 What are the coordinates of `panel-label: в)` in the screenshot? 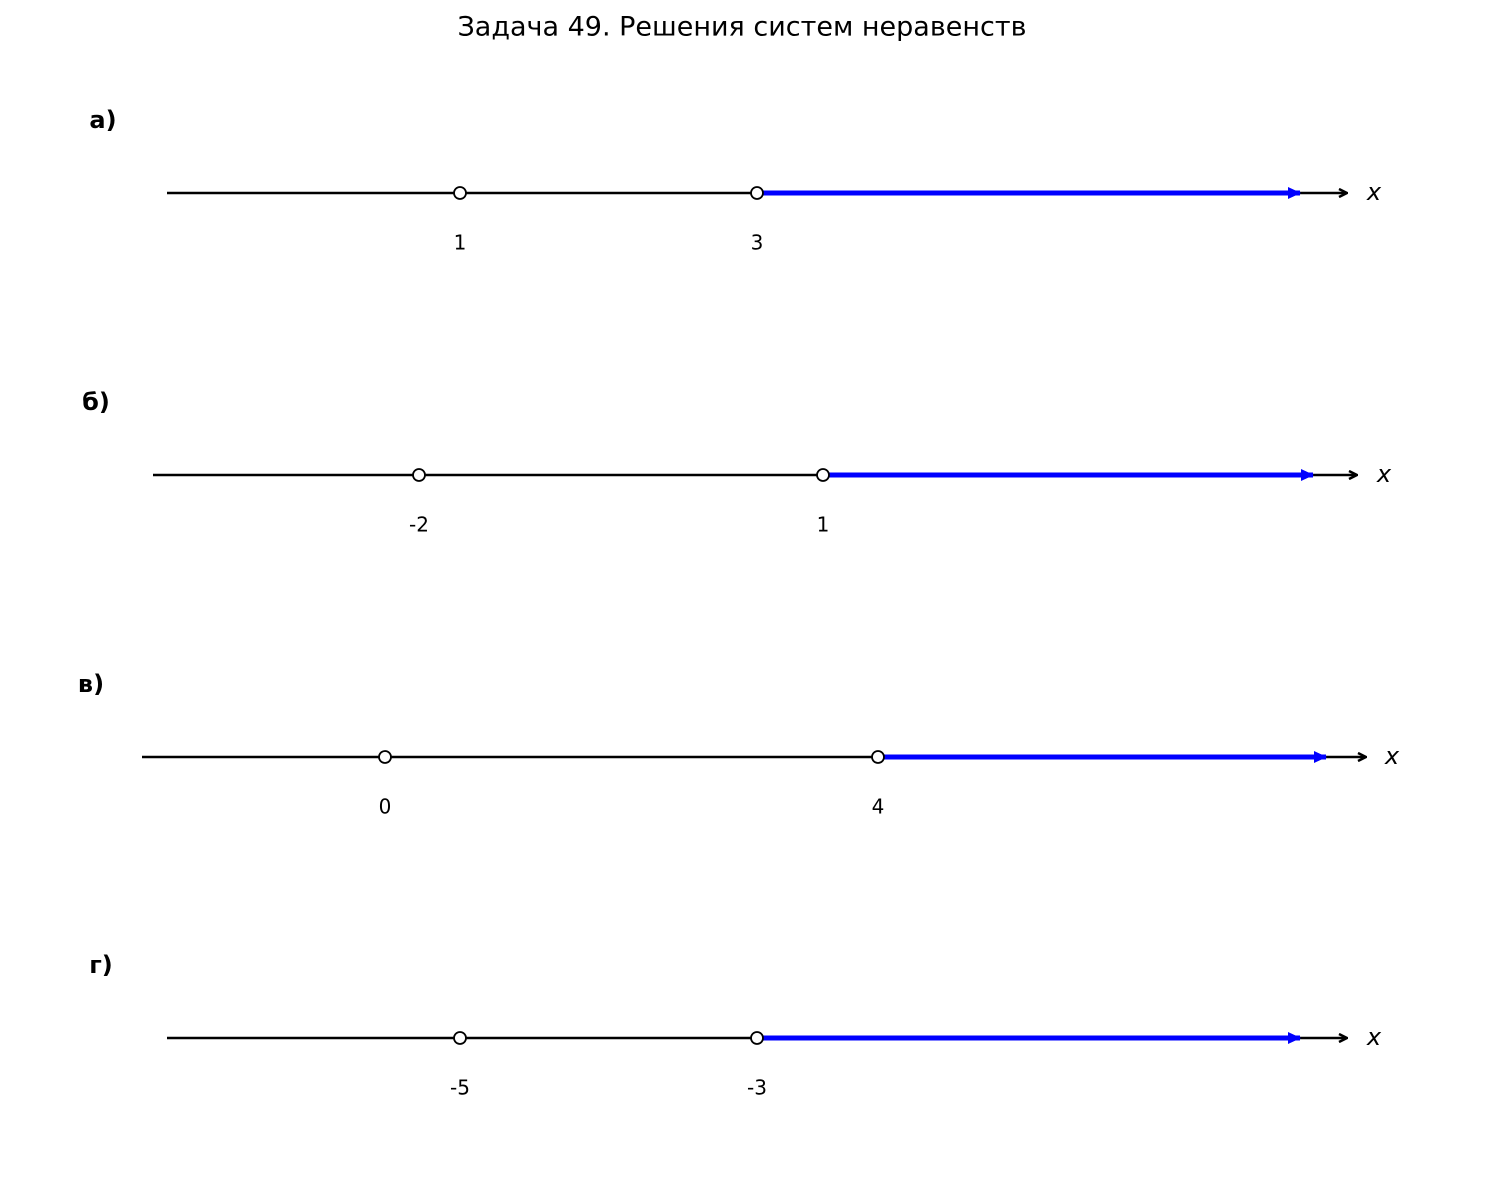 It's located at (91, 684).